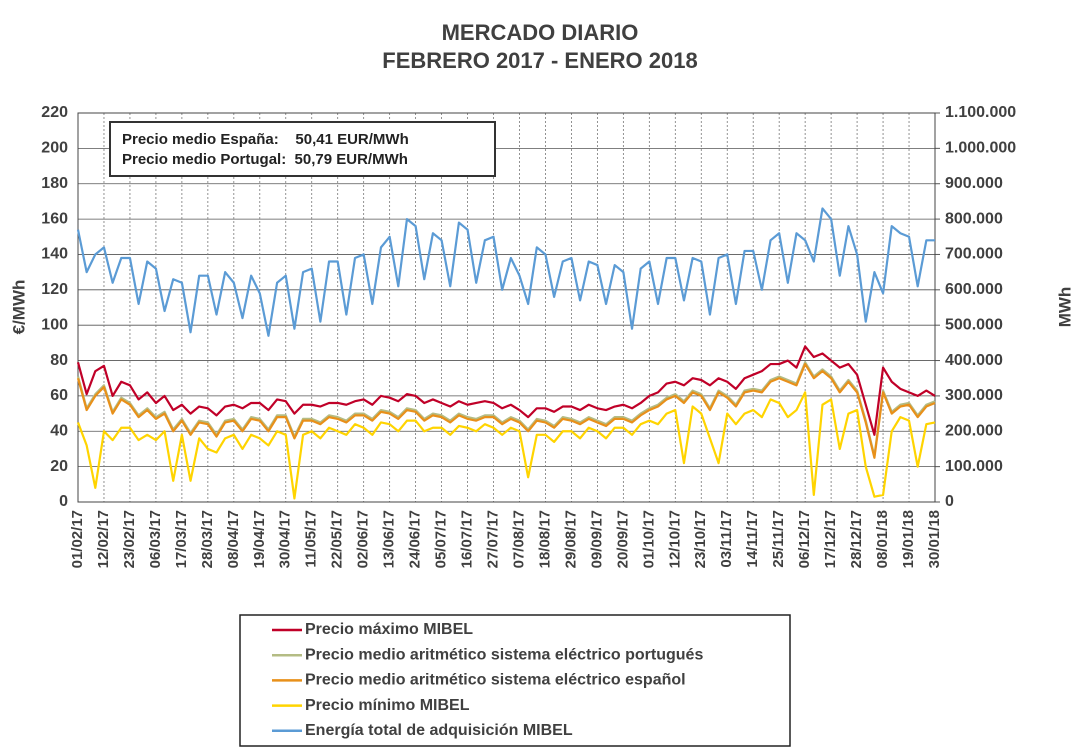 The image size is (1080, 747). What do you see at coordinates (540, 32) in the screenshot?
I see `chart-title: MERCADO DIARIO` at bounding box center [540, 32].